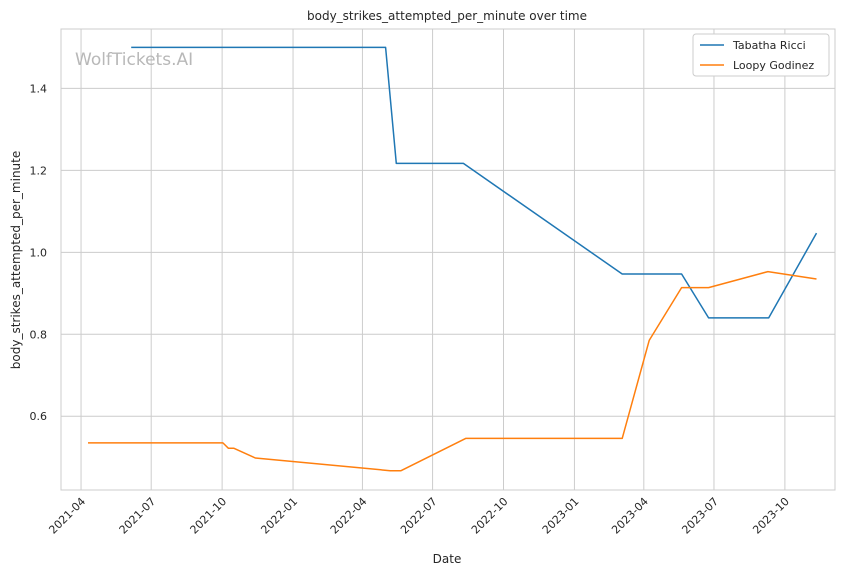  Describe the element at coordinates (138, 516) in the screenshot. I see `x-tick-label: 2021-07` at that location.